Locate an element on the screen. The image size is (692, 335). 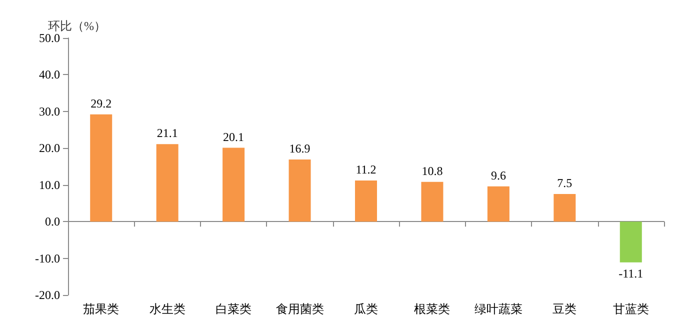
y-tick-label: -10.0 is located at coordinates (47, 258).